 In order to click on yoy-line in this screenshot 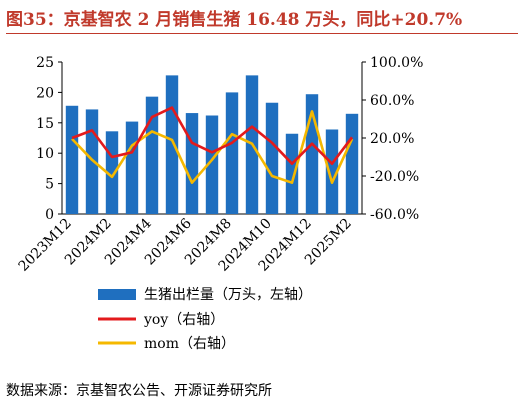, I will do `click(212, 135)`.